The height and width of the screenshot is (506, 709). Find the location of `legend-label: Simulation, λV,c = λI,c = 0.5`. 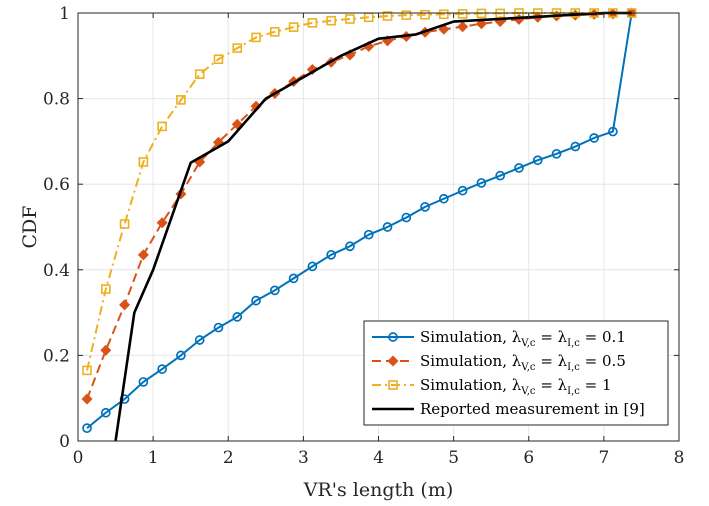

legend-label: Simulation, λV,c = λI,c = 0.5 is located at coordinates (523, 362).